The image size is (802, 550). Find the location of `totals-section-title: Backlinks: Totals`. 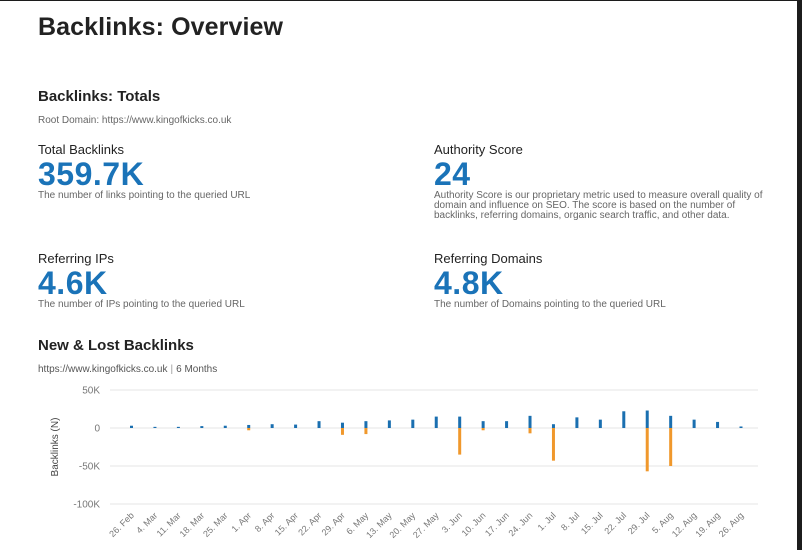

totals-section-title: Backlinks: Totals is located at coordinates (99, 96).